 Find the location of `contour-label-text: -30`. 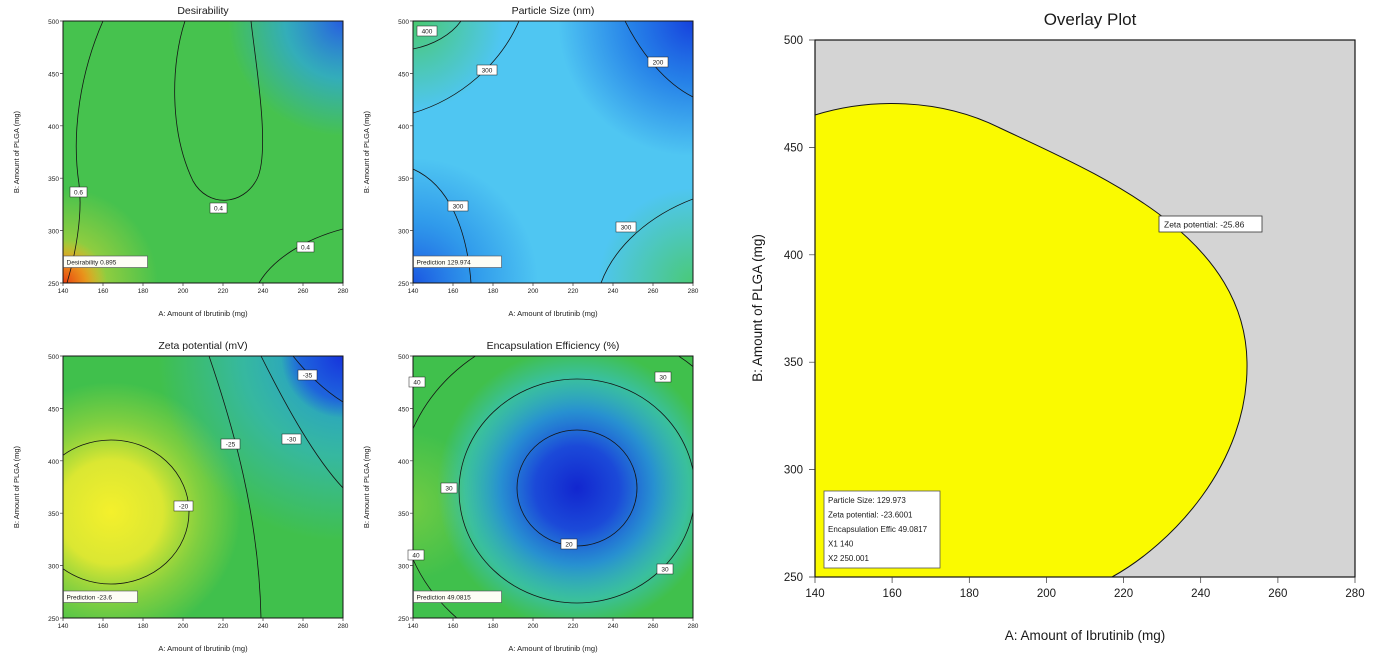

contour-label-text: -30 is located at coordinates (291, 440).